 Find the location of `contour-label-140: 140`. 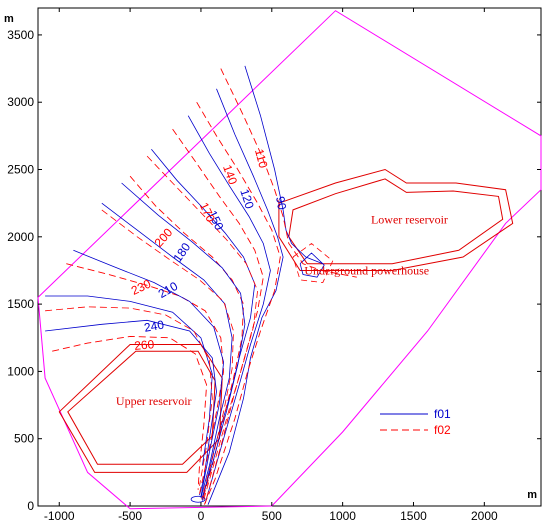

contour-label-140: 140 is located at coordinates (230, 175).